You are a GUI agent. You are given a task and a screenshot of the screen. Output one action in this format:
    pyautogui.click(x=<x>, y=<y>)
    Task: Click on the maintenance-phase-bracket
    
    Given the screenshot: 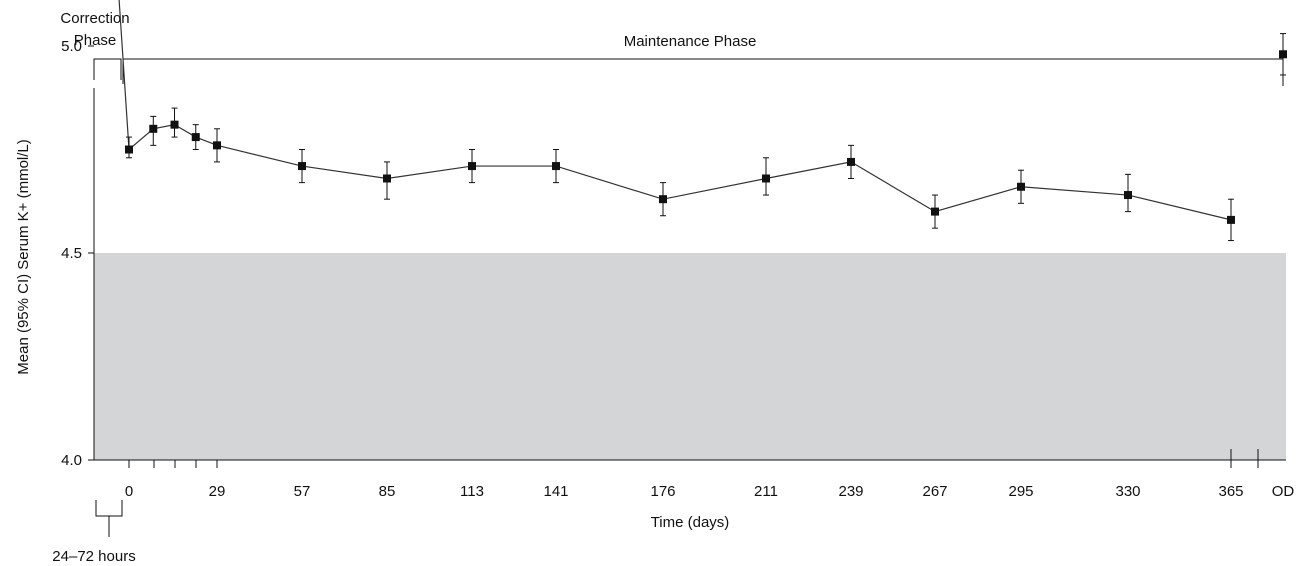 What is the action you would take?
    pyautogui.click(x=703, y=72)
    